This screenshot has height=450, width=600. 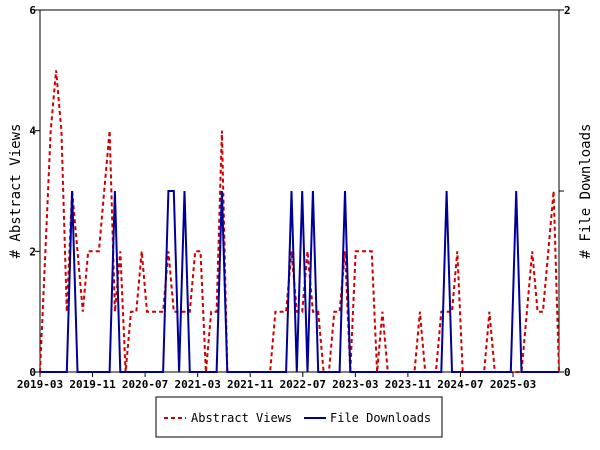 What do you see at coordinates (32, 131) in the screenshot?
I see `y-left-tick-label: 4` at bounding box center [32, 131].